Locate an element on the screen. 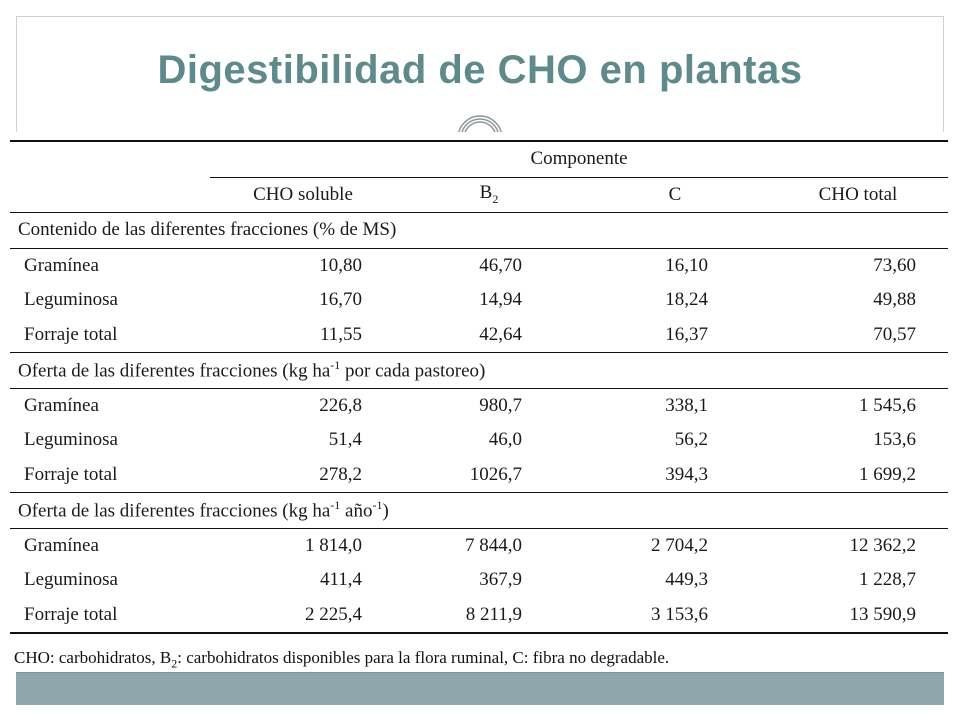 Image resolution: width=960 pixels, height=720 pixels. table-cell: 2 225,4 is located at coordinates (333, 614).